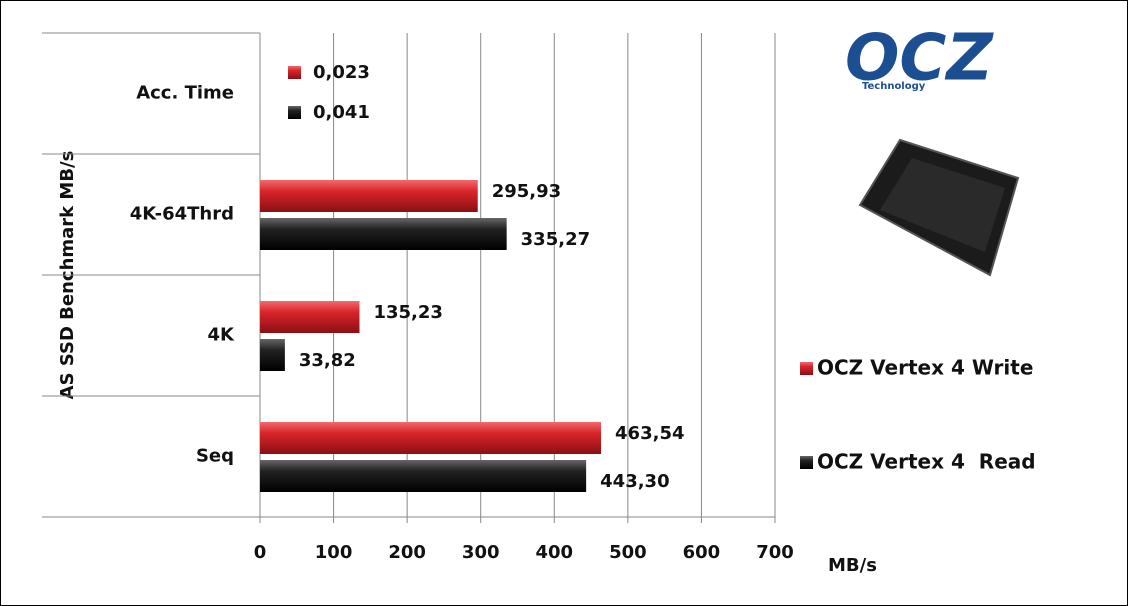 Image resolution: width=1128 pixels, height=606 pixels. What do you see at coordinates (182, 214) in the screenshot?
I see `y-tick-label: 4K-64Thrd` at bounding box center [182, 214].